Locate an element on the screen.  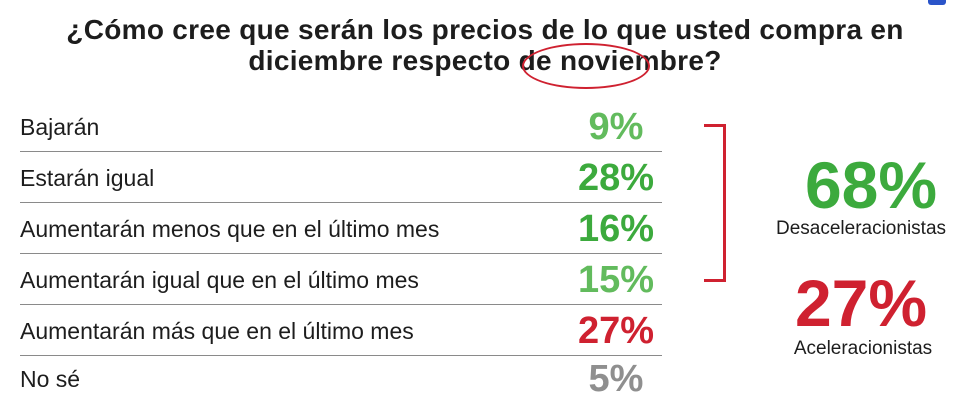
table-row: No sé 5% is located at coordinates (345, 379).